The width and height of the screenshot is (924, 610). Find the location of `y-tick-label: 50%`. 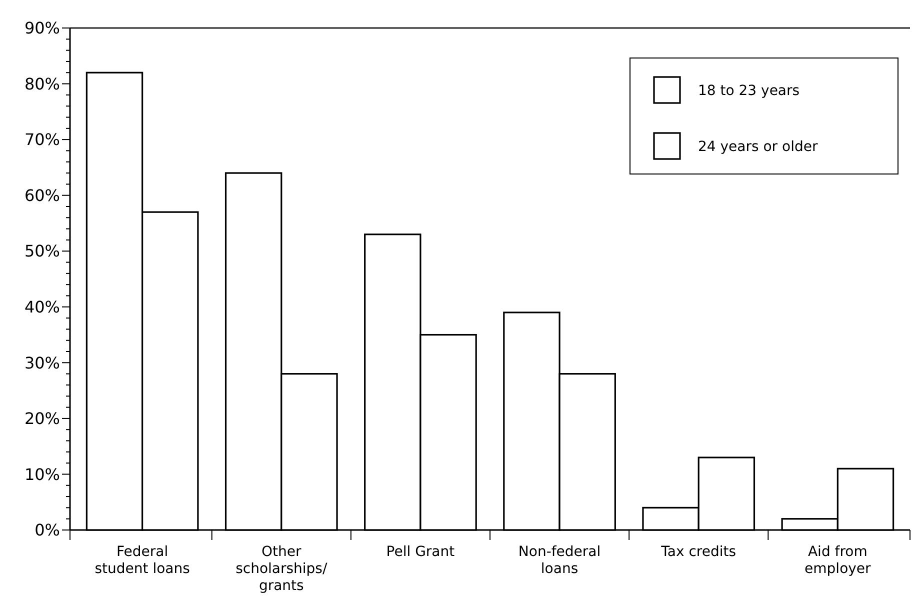

y-tick-label: 50% is located at coordinates (42, 251).